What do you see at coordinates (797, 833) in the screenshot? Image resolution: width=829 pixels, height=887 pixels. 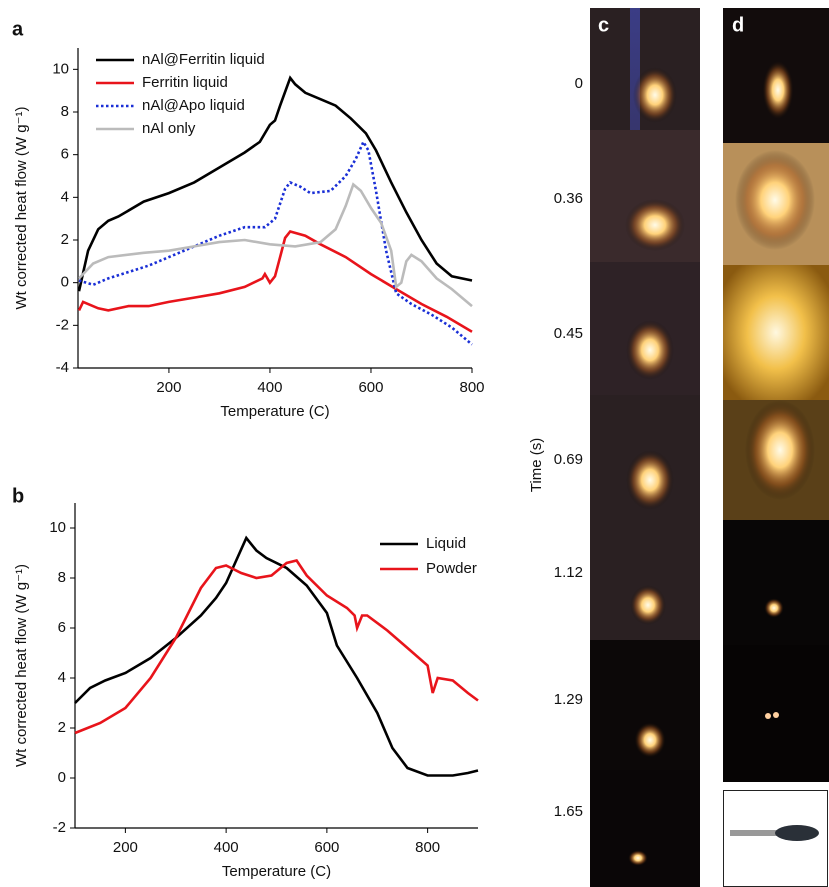 I see `droplet` at bounding box center [797, 833].